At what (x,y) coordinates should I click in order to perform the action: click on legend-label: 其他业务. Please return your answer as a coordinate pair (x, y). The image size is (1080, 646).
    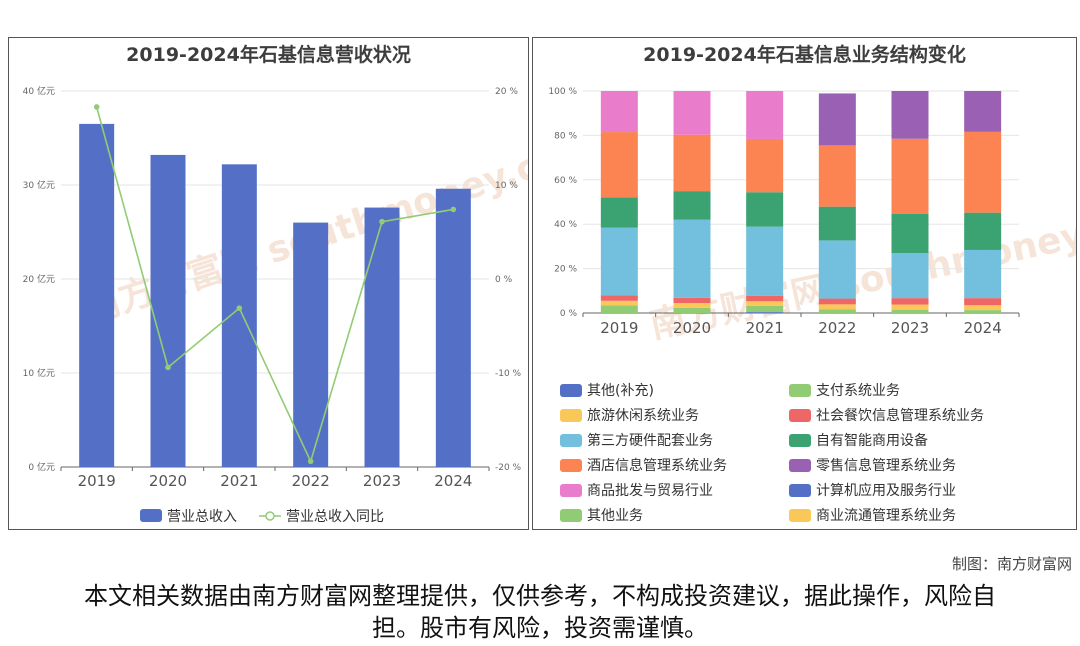
    Looking at the image, I should click on (615, 516).